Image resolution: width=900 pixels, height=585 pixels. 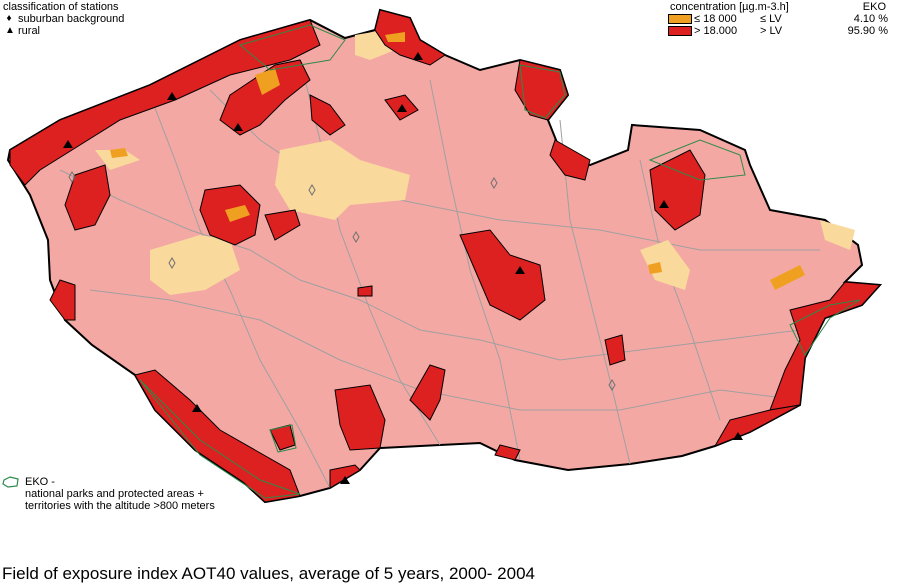 What do you see at coordinates (680, 31) in the screenshot?
I see `high-class-swatch` at bounding box center [680, 31].